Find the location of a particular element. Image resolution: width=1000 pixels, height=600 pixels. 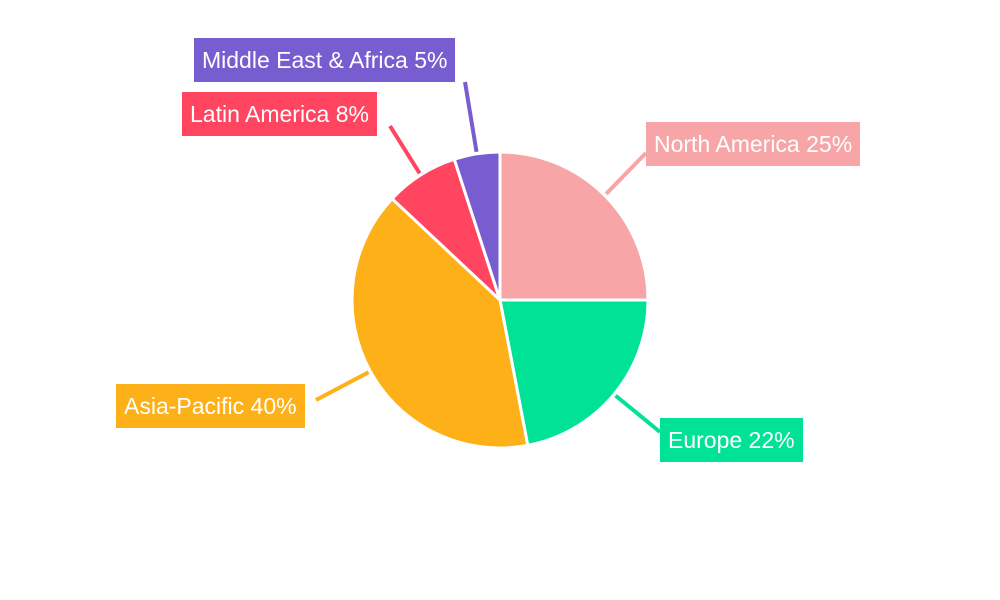

slice-label: Europe 22% is located at coordinates (731, 440).